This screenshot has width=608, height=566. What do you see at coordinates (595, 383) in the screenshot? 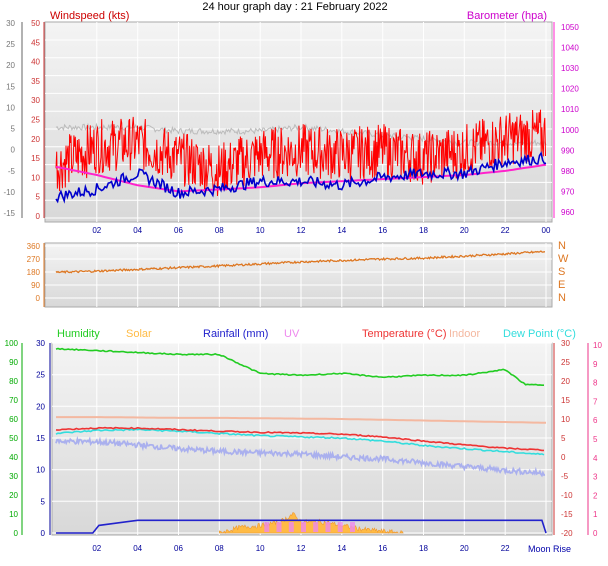
I see `climate-far-right-tick-label: 8` at bounding box center [595, 383].